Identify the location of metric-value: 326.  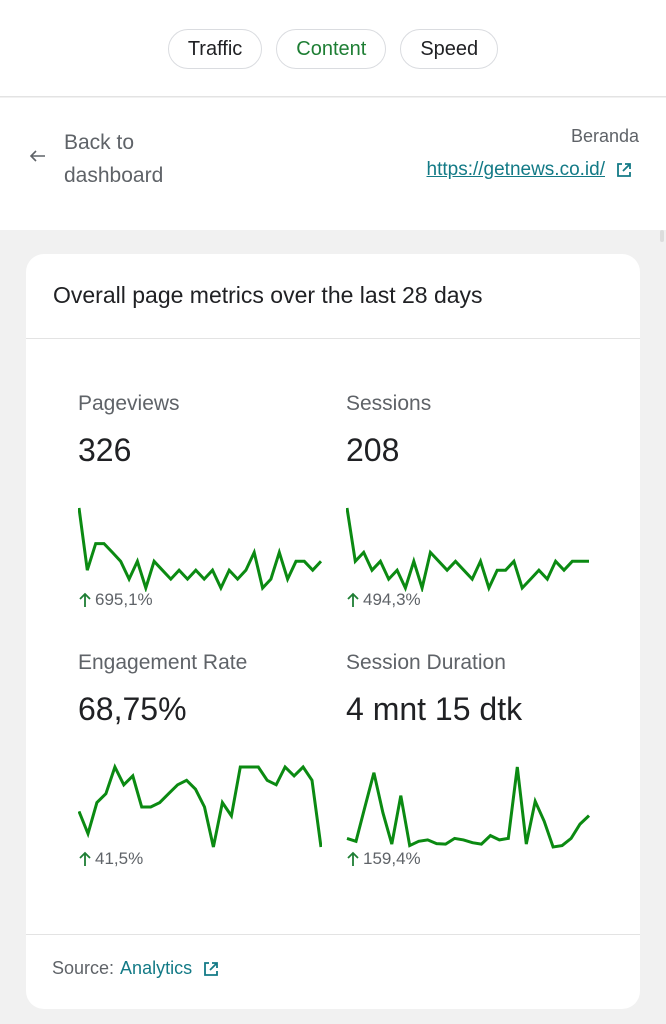
(105, 450).